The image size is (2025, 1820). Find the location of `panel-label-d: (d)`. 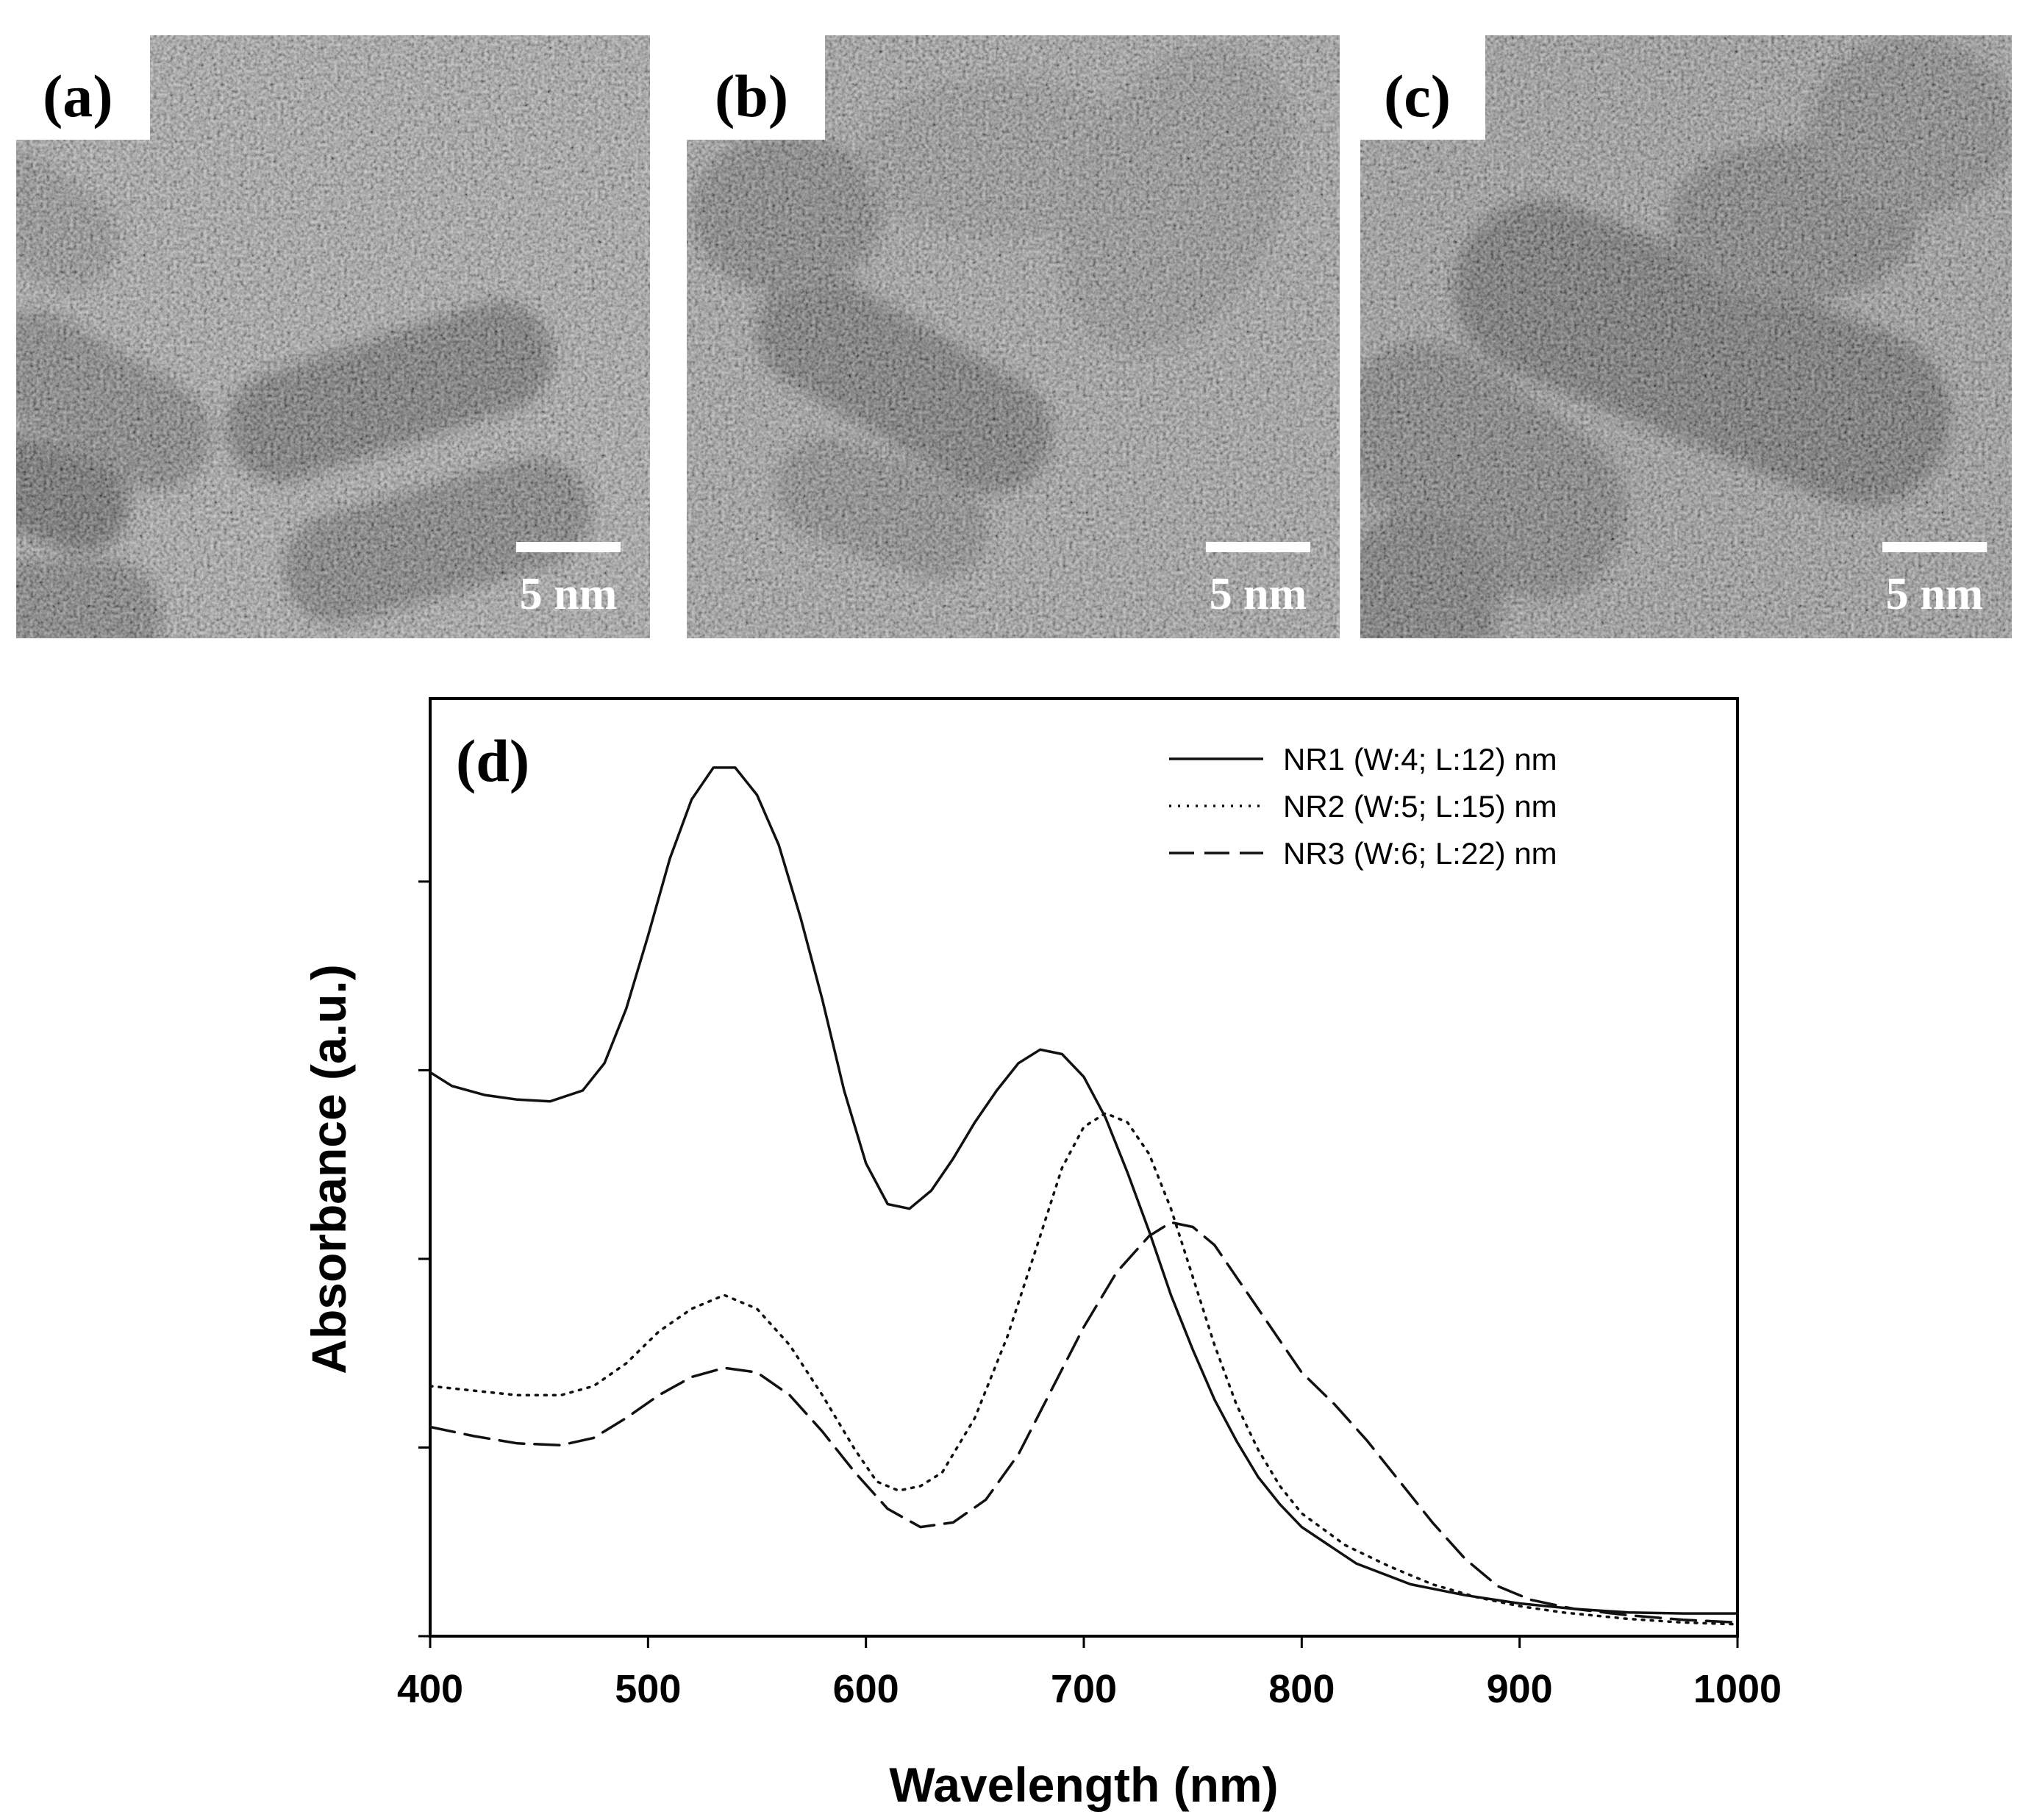

panel-label-d: (d) is located at coordinates (493, 760).